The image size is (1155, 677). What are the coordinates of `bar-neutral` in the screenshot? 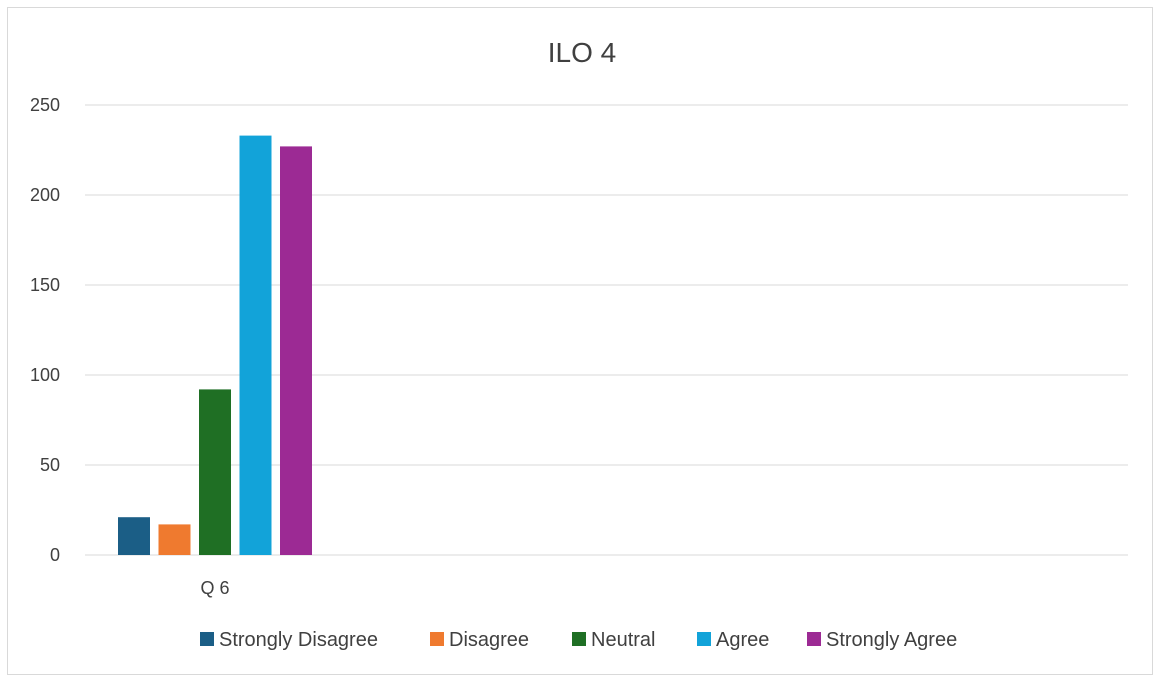 It's located at (215, 472).